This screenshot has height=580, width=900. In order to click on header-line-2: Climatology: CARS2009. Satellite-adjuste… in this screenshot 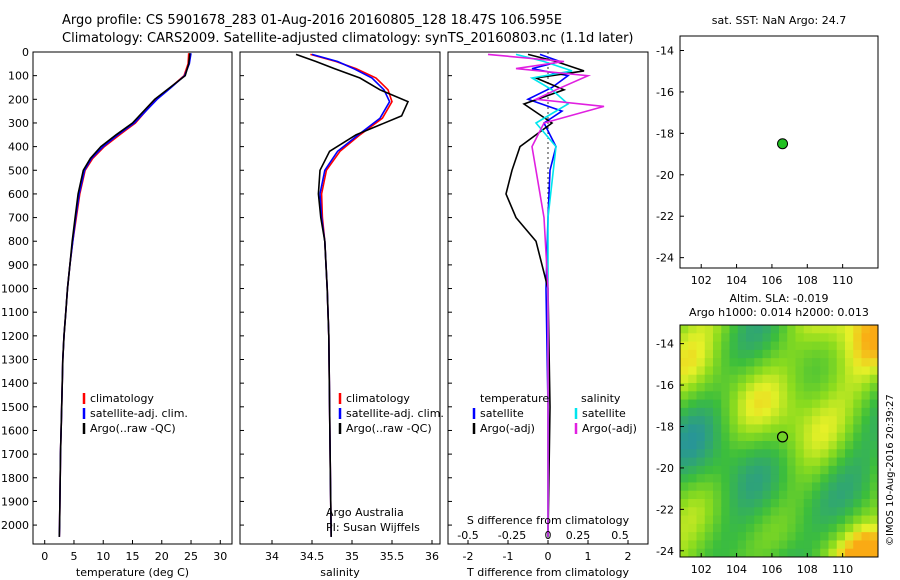, I will do `click(348, 38)`.